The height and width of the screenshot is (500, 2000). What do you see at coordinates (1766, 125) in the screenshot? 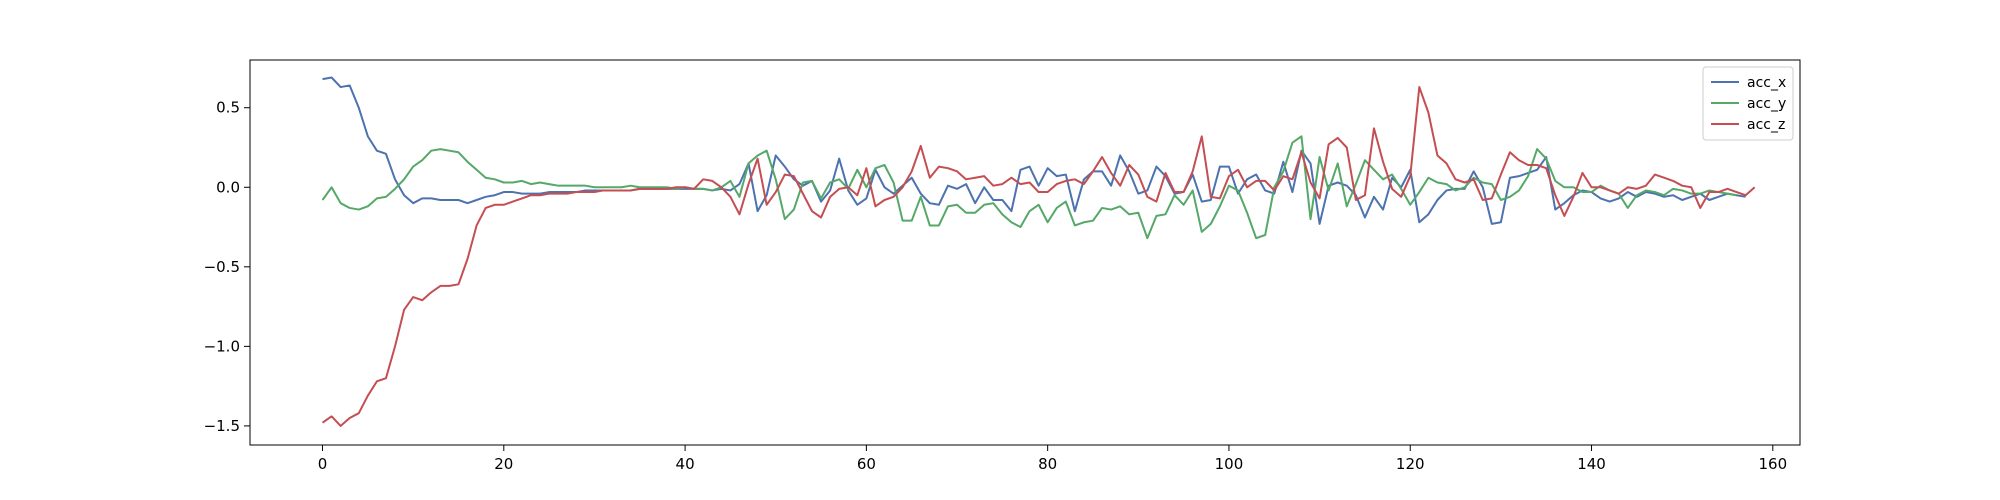
I see `legend-label-acc_z: acc_z` at bounding box center [1766, 125].